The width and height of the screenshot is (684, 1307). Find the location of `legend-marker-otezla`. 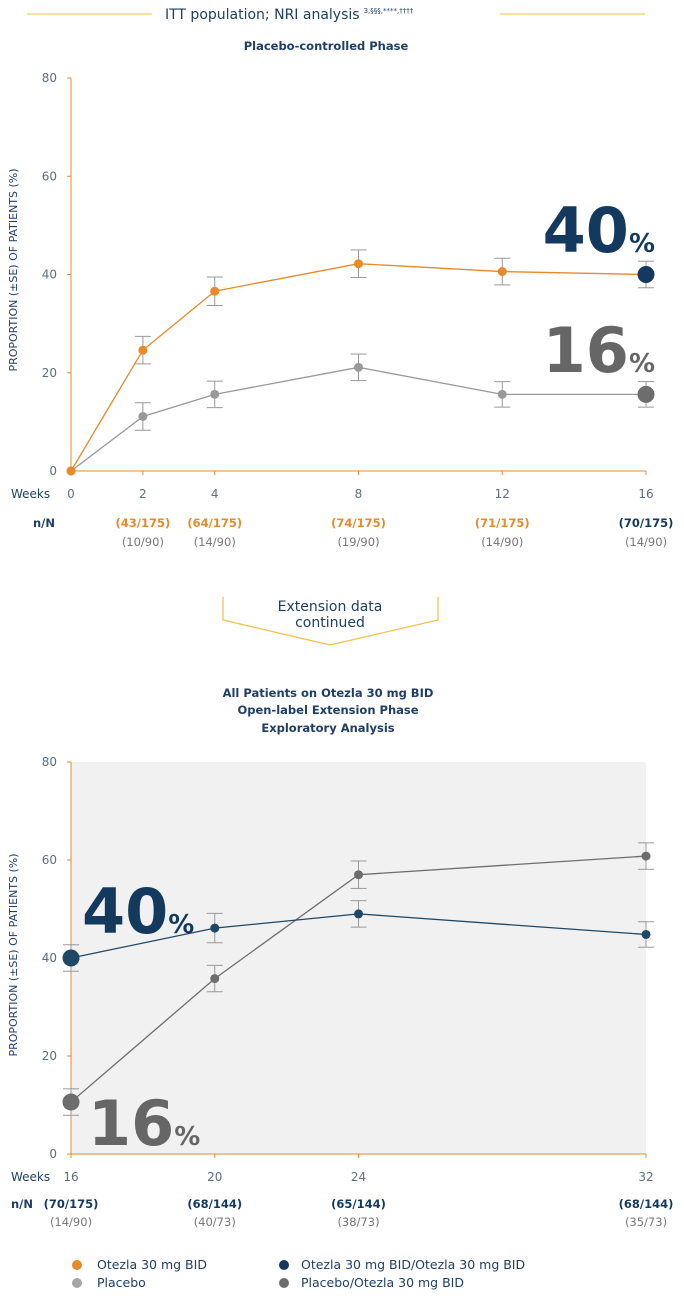

legend-marker-otezla is located at coordinates (77, 1265).